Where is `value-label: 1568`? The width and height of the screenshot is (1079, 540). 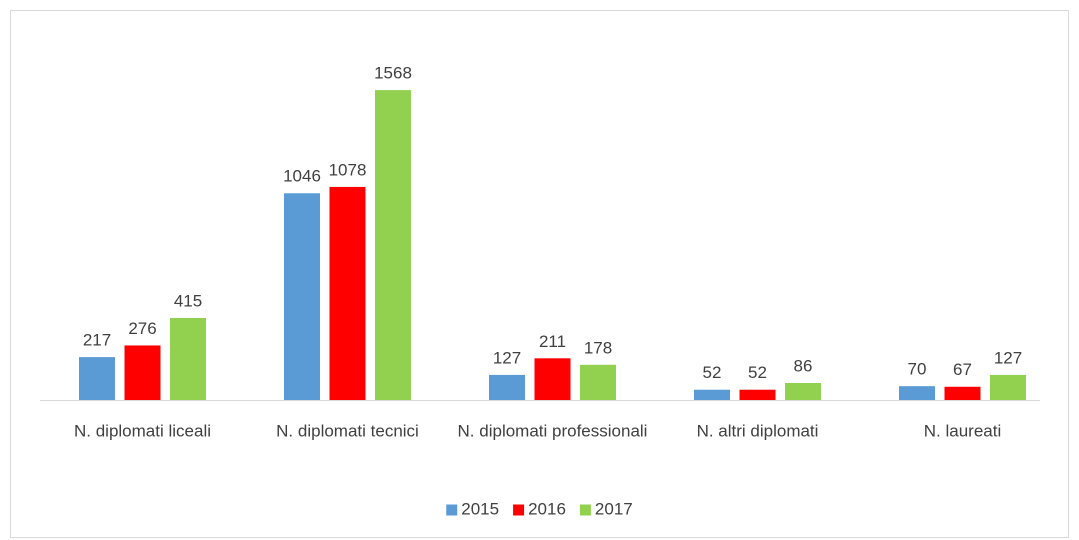 value-label: 1568 is located at coordinates (393, 73).